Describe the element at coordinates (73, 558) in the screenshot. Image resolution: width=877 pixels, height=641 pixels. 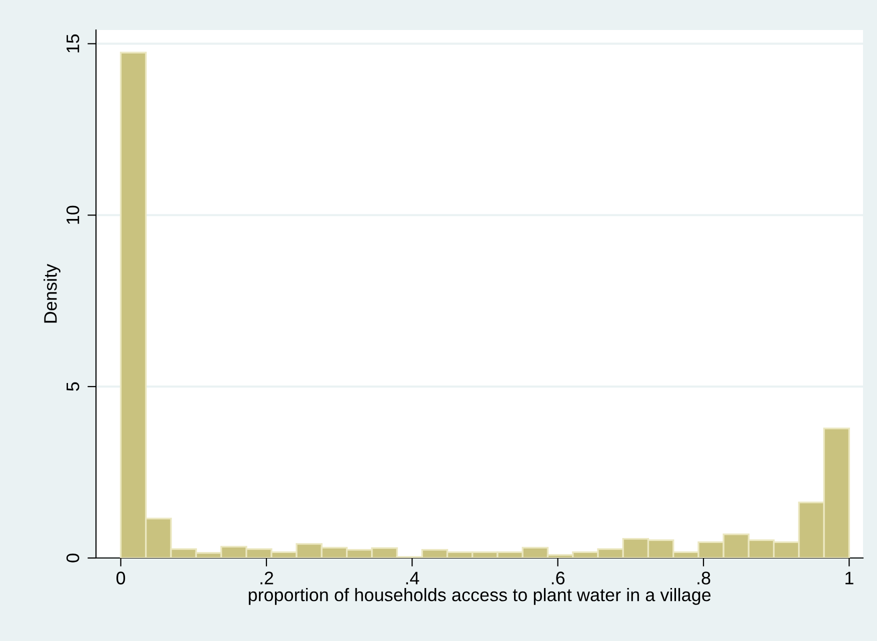
I see `y-tick-label: 0` at that location.